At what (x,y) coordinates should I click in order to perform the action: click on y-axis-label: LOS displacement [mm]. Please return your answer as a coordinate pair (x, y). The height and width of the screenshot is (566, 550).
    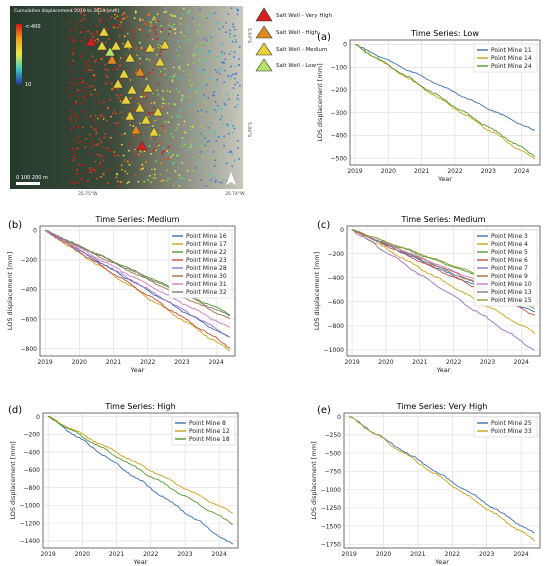
    Looking at the image, I should click on (10, 291).